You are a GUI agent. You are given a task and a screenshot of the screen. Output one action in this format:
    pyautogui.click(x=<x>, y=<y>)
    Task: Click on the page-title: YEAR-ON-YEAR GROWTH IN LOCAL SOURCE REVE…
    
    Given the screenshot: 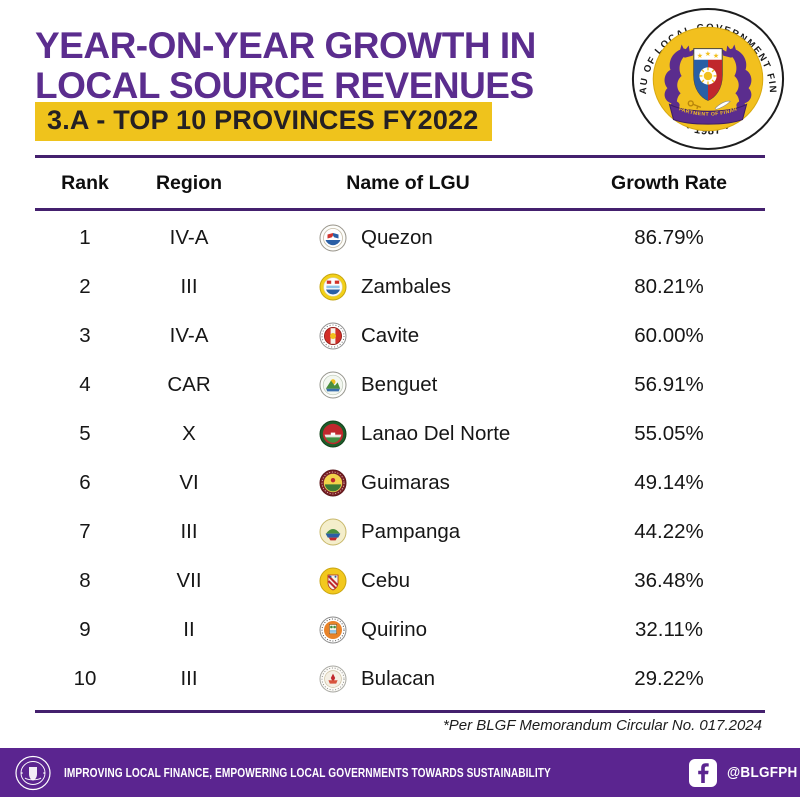 What is the action you would take?
    pyautogui.click(x=285, y=66)
    